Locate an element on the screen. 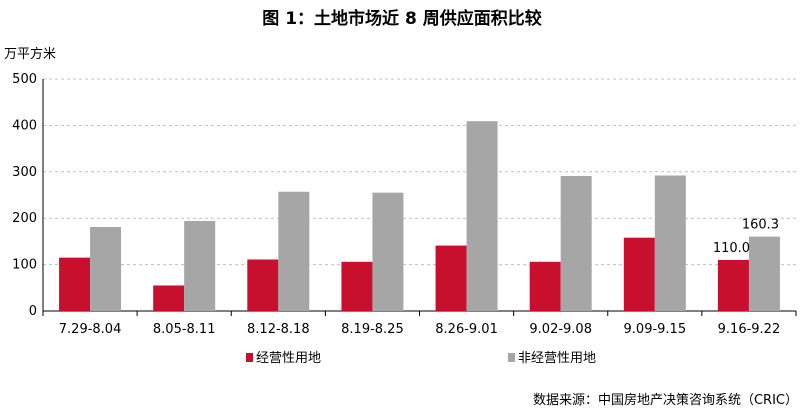 Image resolution: width=804 pixels, height=414 pixels. x-tick-label: 8.12-8.18 is located at coordinates (278, 329).